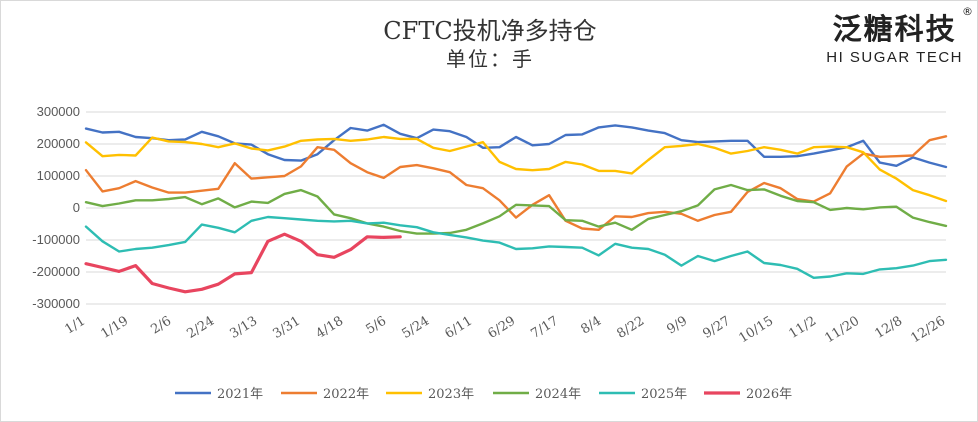 The width and height of the screenshot is (978, 422). I want to click on x-tick-label: 3/13, so click(243, 328).